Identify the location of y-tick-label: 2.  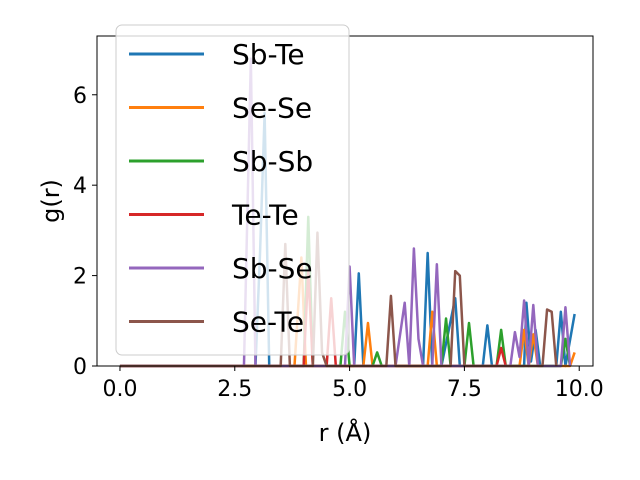
(80, 277).